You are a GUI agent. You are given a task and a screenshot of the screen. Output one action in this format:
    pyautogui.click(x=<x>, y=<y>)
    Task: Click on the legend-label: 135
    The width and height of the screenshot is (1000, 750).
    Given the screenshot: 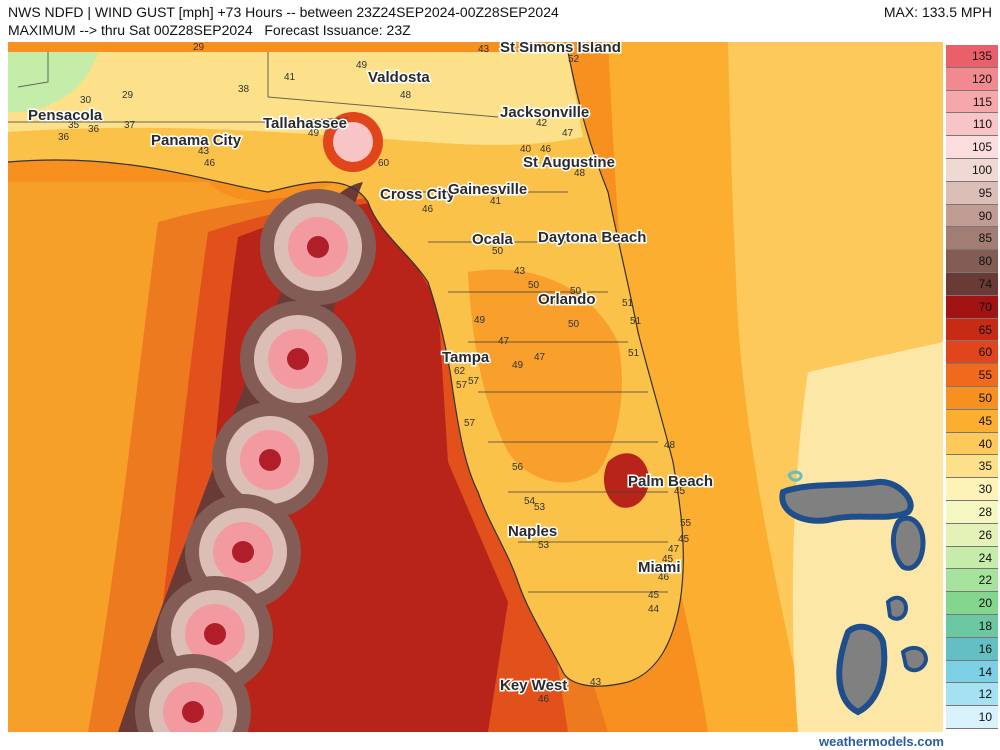 What is the action you would take?
    pyautogui.click(x=981, y=56)
    